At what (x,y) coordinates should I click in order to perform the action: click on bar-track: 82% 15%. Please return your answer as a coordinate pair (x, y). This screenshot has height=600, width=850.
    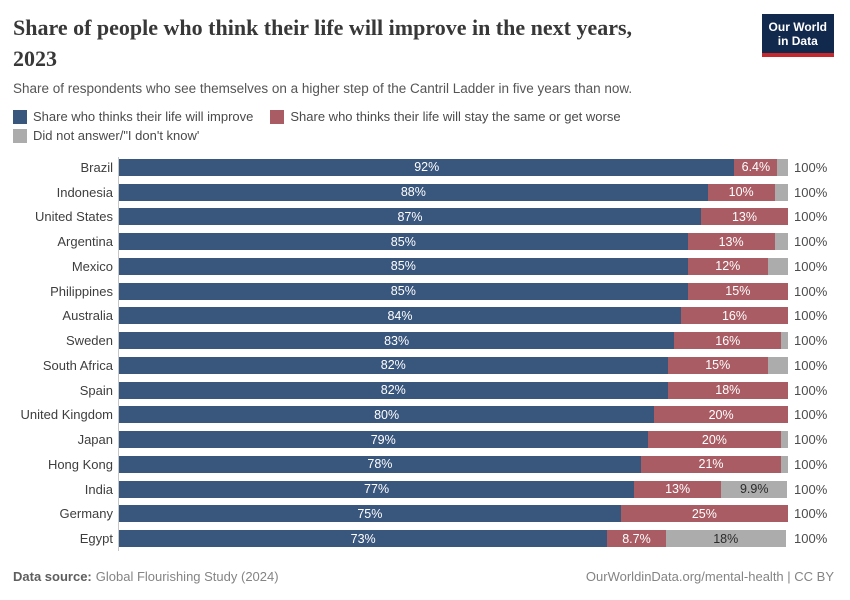
    Looking at the image, I should click on (453, 365).